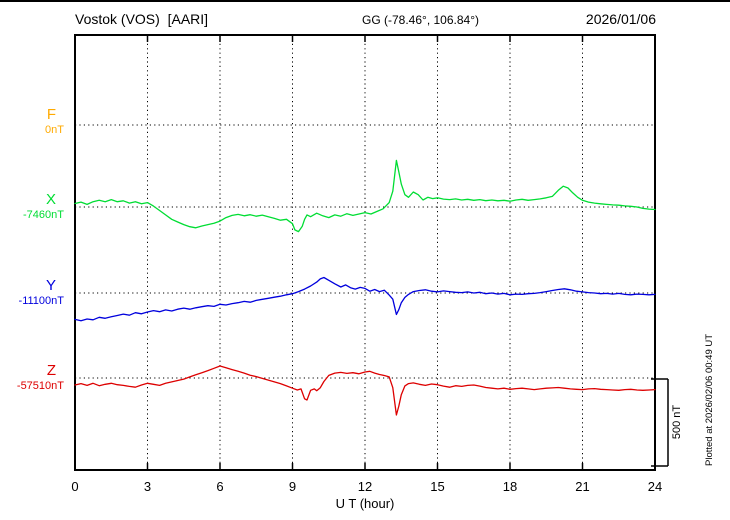 Image resolution: width=730 pixels, height=520 pixels. I want to click on channel-letter-X: X, so click(50, 199).